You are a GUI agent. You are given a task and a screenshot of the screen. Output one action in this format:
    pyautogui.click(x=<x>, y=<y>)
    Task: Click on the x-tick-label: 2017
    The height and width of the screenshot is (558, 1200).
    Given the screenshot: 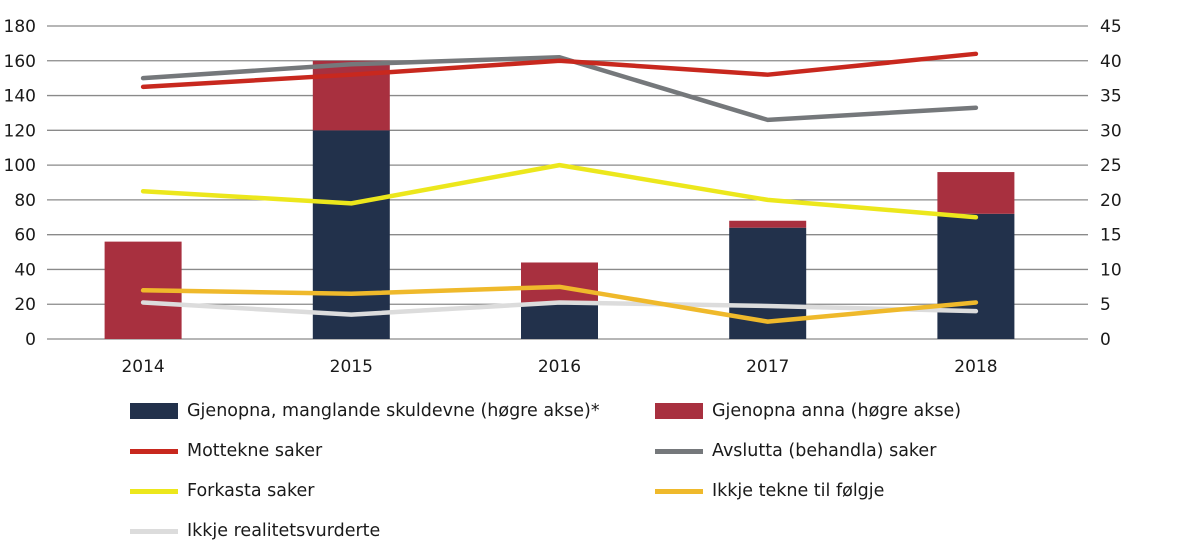 What is the action you would take?
    pyautogui.click(x=767, y=367)
    